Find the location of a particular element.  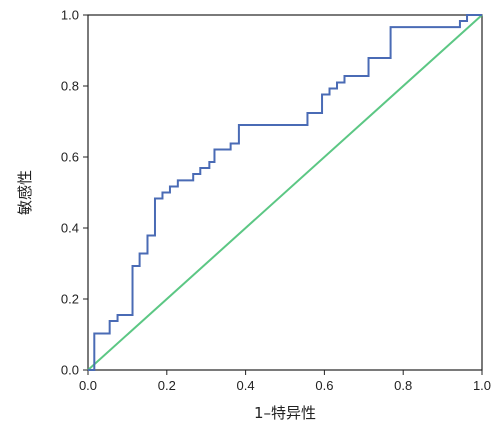

x-tick-label: 1.0 is located at coordinates (482, 385).